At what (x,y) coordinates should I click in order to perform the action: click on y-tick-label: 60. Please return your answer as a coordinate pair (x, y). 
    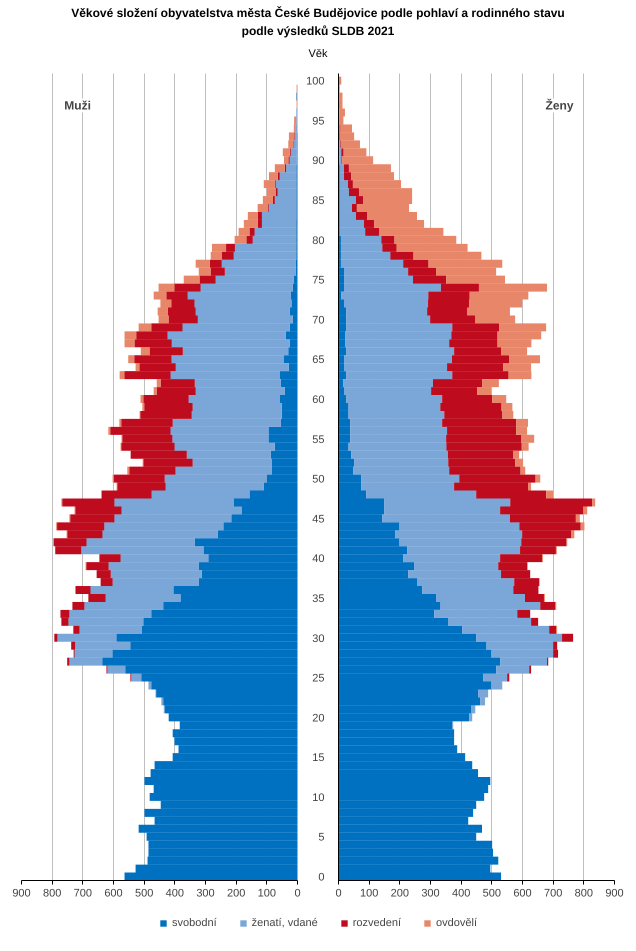
    Looking at the image, I should click on (318, 400).